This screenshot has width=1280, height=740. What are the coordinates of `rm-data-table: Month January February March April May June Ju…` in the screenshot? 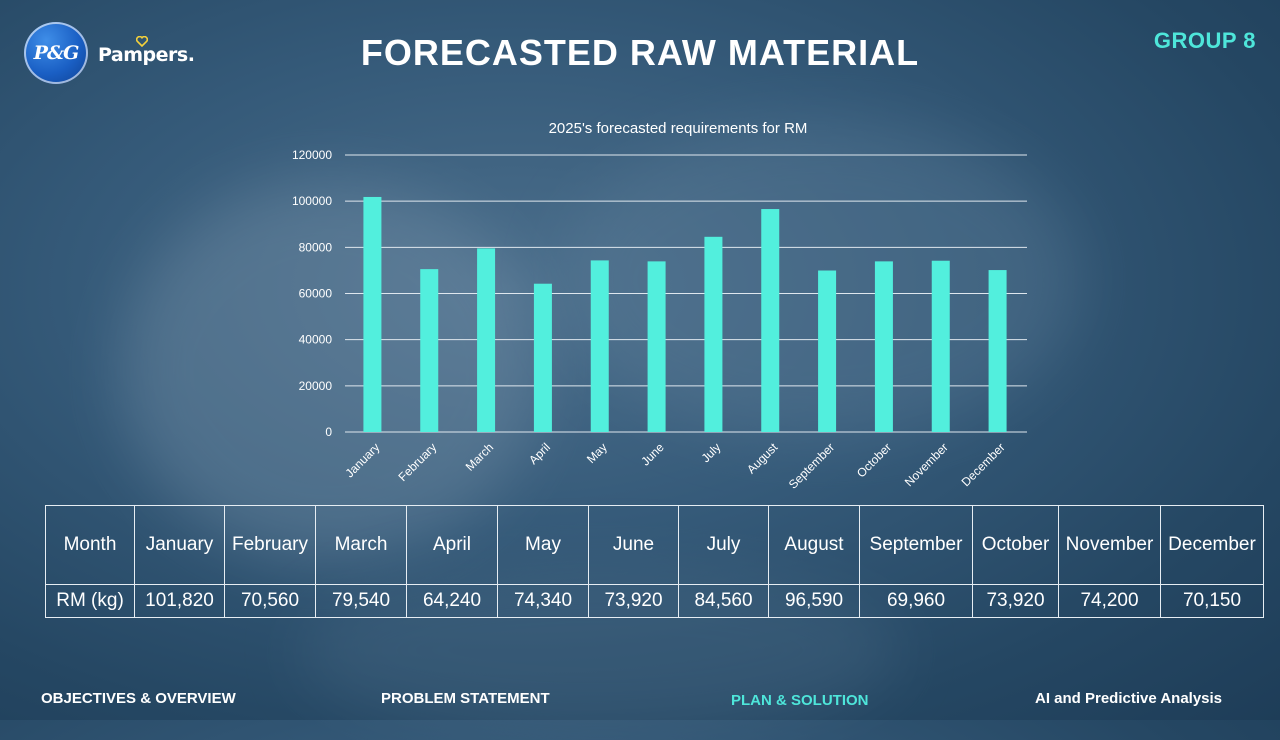 It's located at (654, 561).